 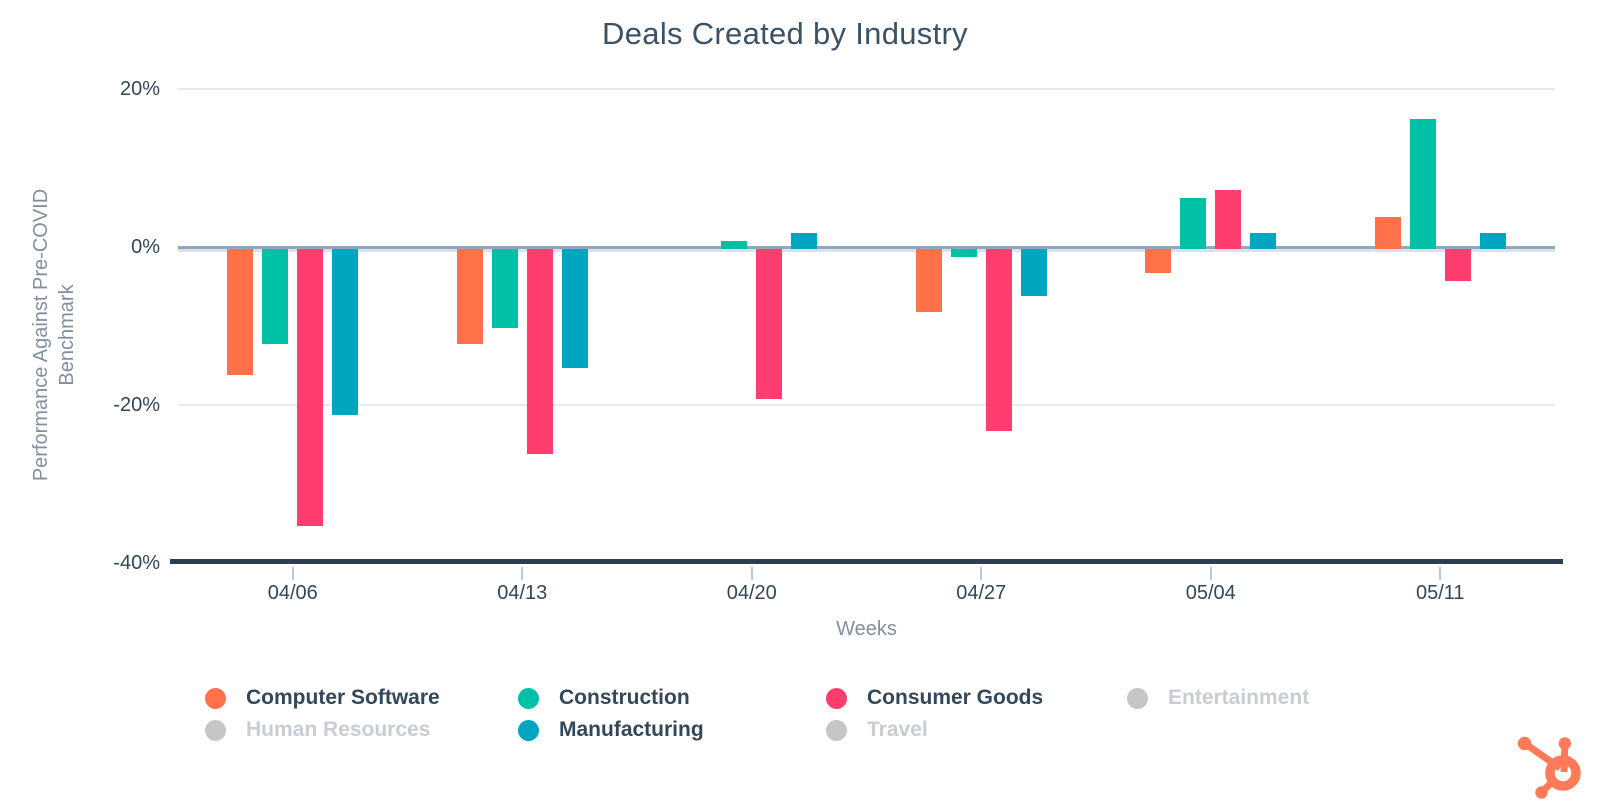 What do you see at coordinates (631, 729) in the screenshot?
I see `legend-label: Manufacturing` at bounding box center [631, 729].